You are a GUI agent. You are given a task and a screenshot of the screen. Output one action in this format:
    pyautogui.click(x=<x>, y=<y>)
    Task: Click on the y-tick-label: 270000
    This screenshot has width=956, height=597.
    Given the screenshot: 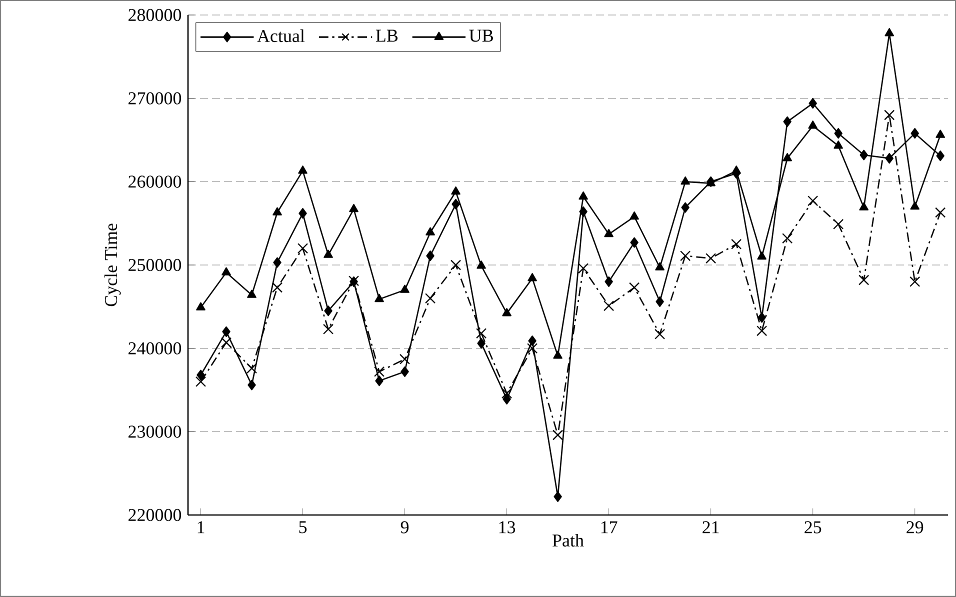 What is the action you would take?
    pyautogui.click(x=155, y=98)
    